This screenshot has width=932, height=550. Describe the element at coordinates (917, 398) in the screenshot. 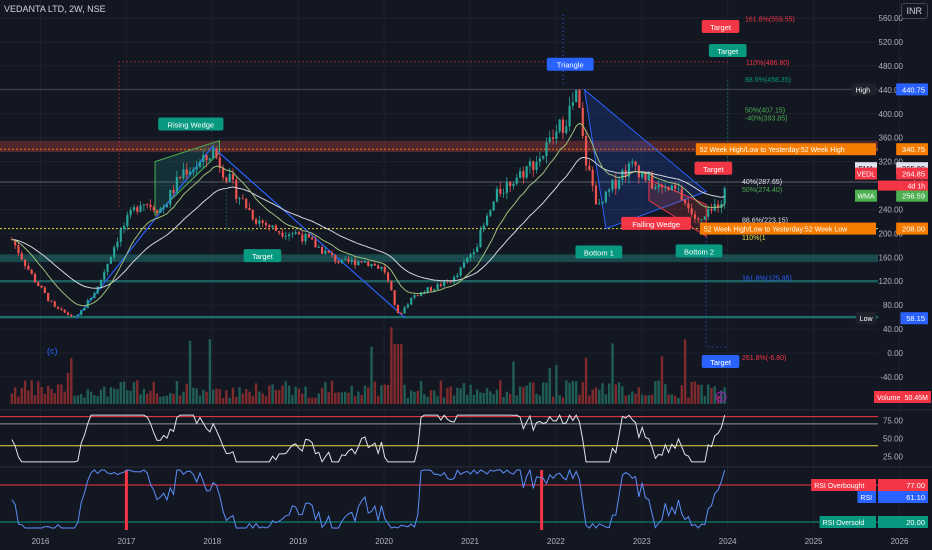

I see `volume-value: 50.45M` at that location.